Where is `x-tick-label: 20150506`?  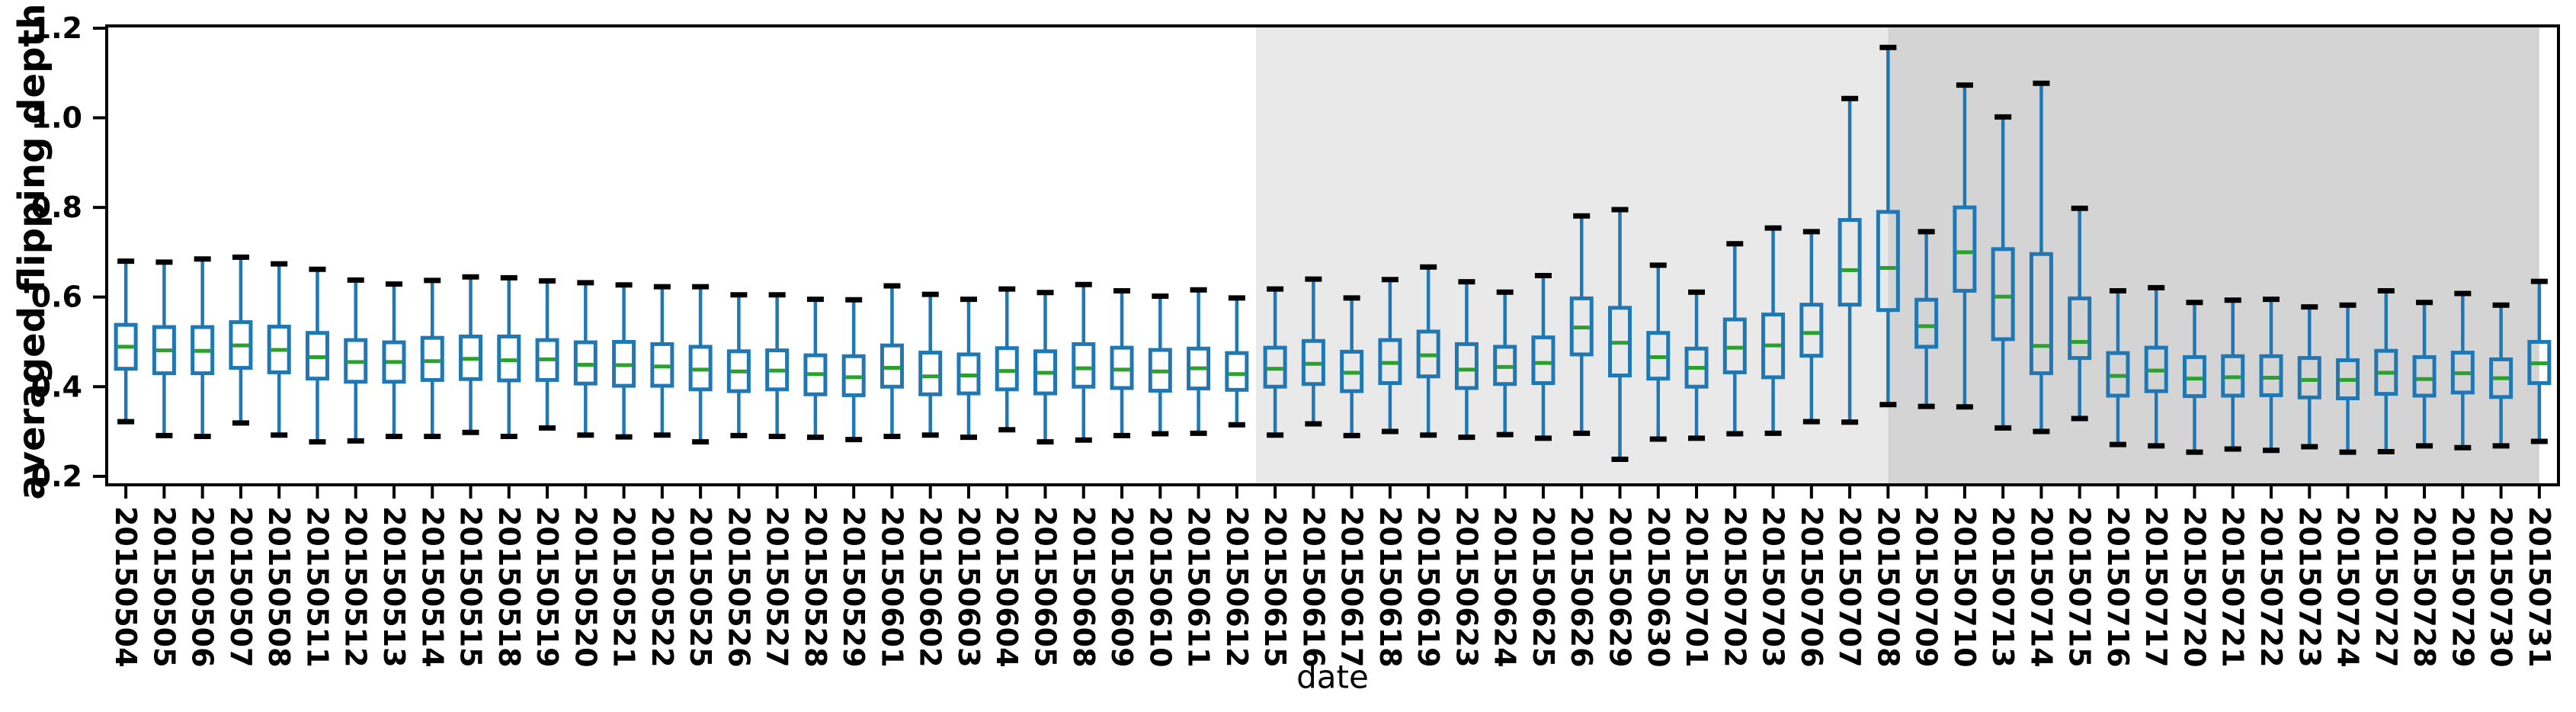
x-tick-label: 20150506 is located at coordinates (202, 587).